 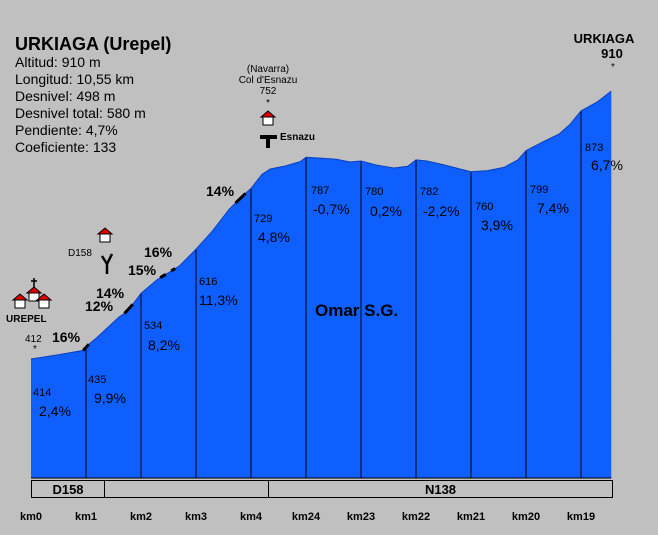 What do you see at coordinates (35, 349) in the screenshot?
I see `start-marker: *` at bounding box center [35, 349].